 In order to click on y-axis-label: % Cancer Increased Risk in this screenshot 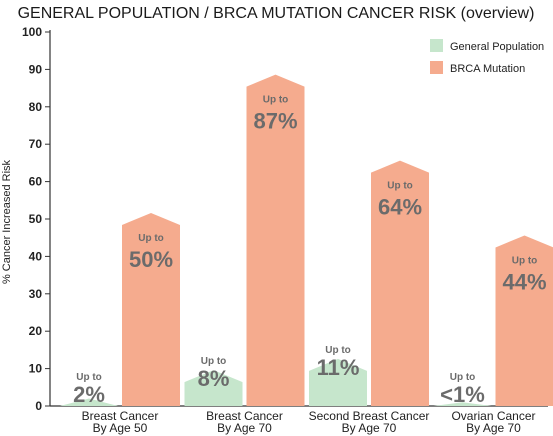, I will do `click(7, 221)`.